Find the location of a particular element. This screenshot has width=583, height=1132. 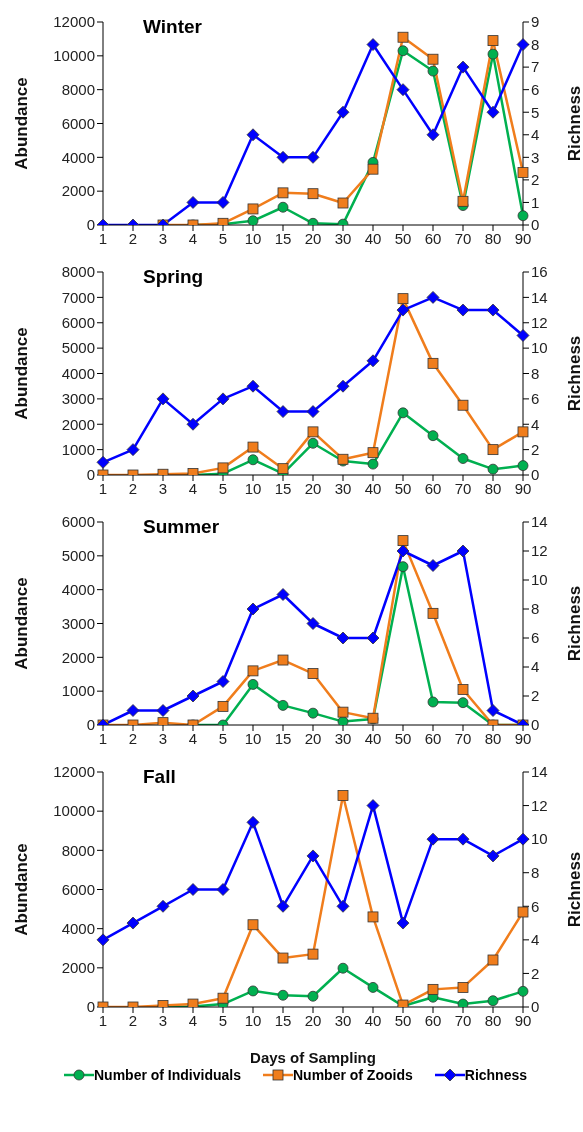

y2-tick-label: 12 is located at coordinates (539, 551).